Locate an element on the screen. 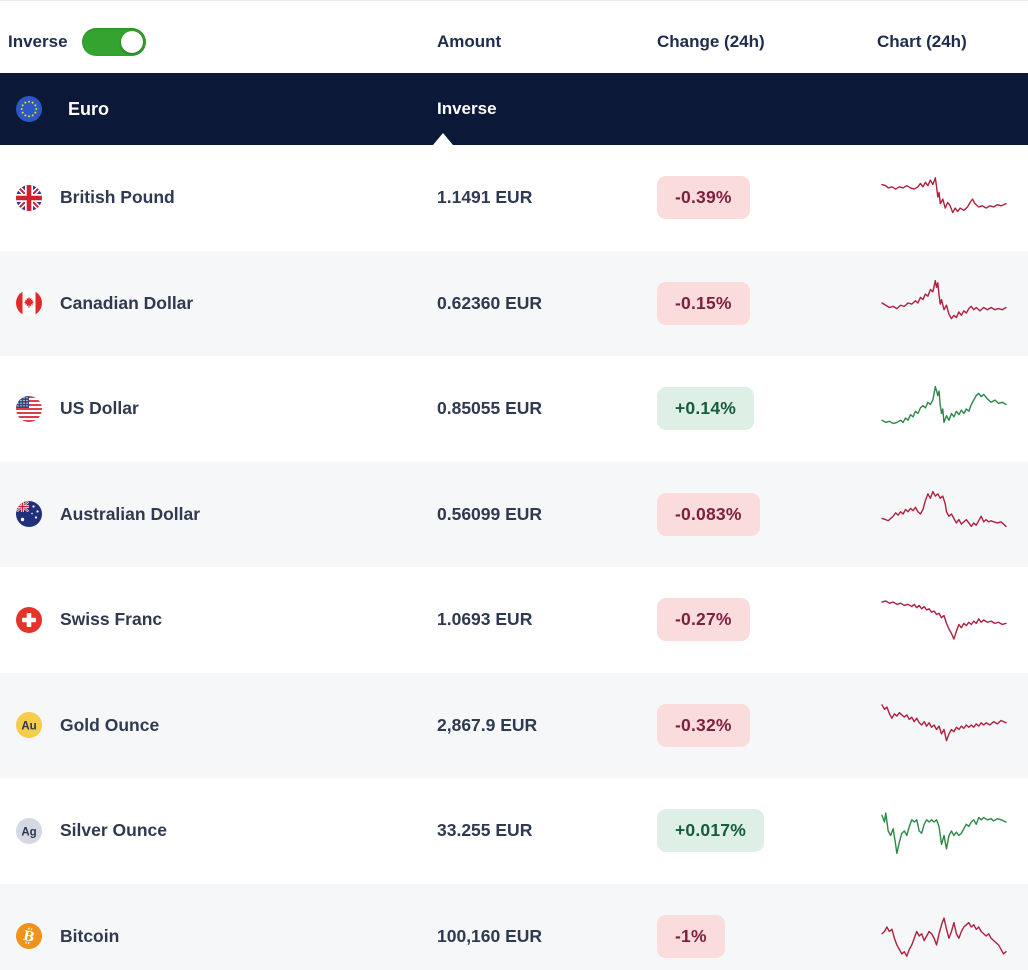 The image size is (1028, 970). currency-name: Canadian Dollar is located at coordinates (127, 302).